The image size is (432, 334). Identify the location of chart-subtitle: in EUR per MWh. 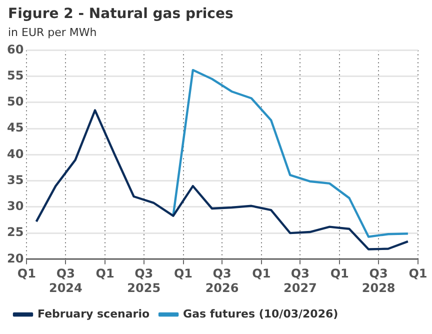
(52, 32).